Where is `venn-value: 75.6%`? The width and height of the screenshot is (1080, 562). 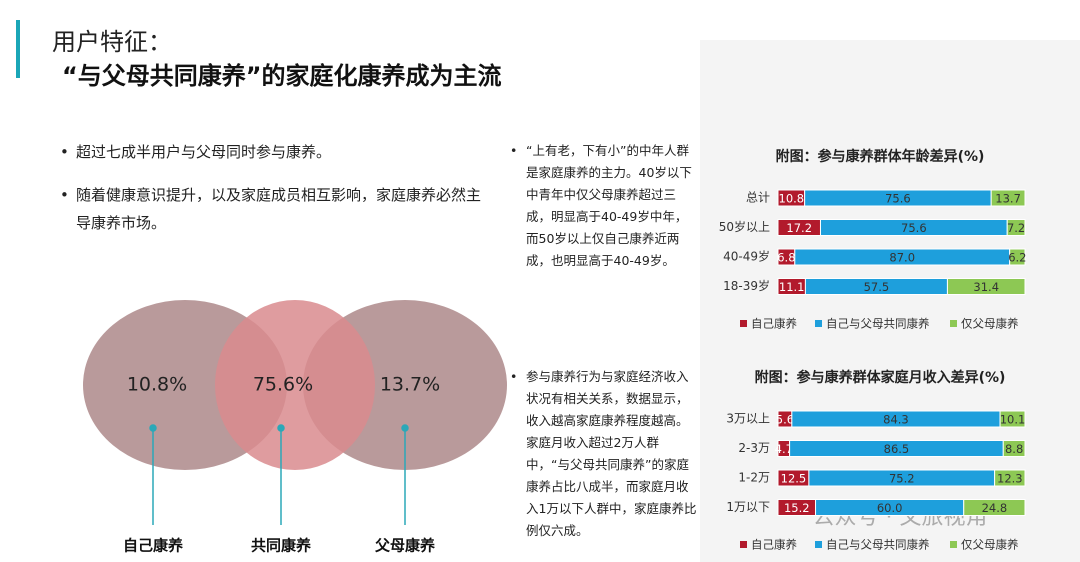 venn-value: 75.6% is located at coordinates (283, 385).